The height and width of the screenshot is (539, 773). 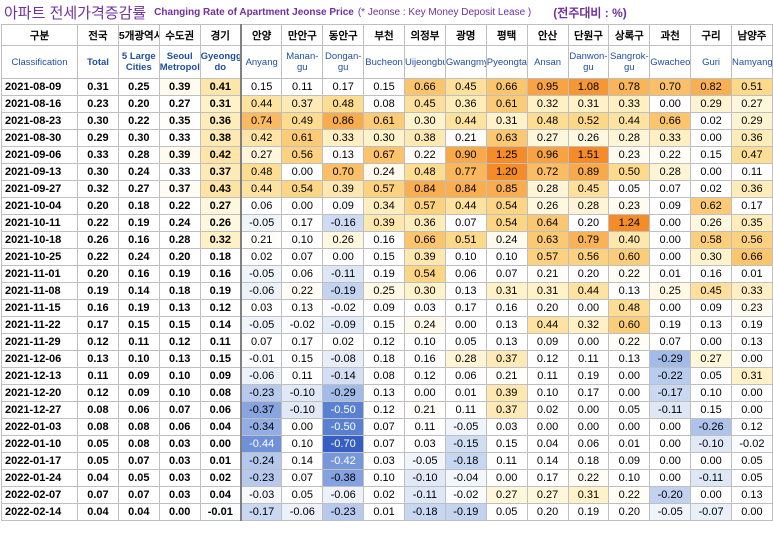 I want to click on date-cell: 2022-02-07, so click(x=39, y=495).